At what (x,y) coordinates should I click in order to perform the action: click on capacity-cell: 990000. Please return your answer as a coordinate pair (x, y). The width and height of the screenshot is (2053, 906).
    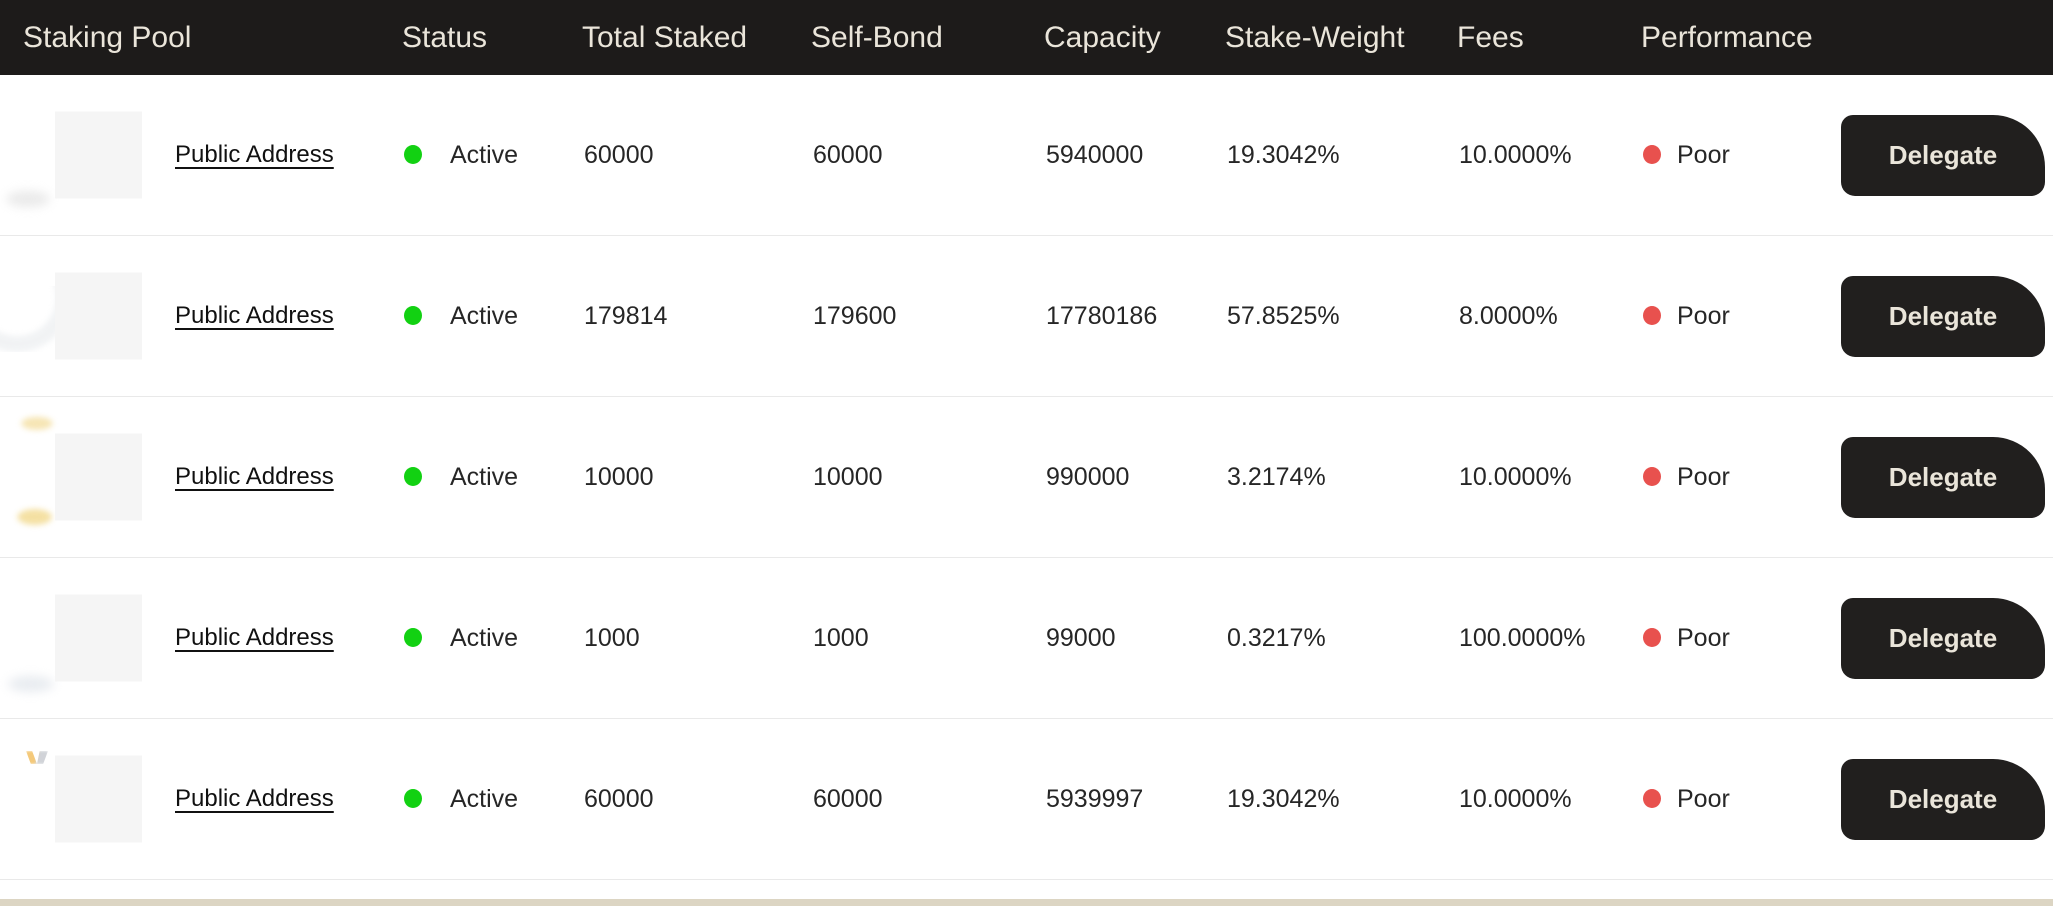
    Looking at the image, I should click on (1088, 476).